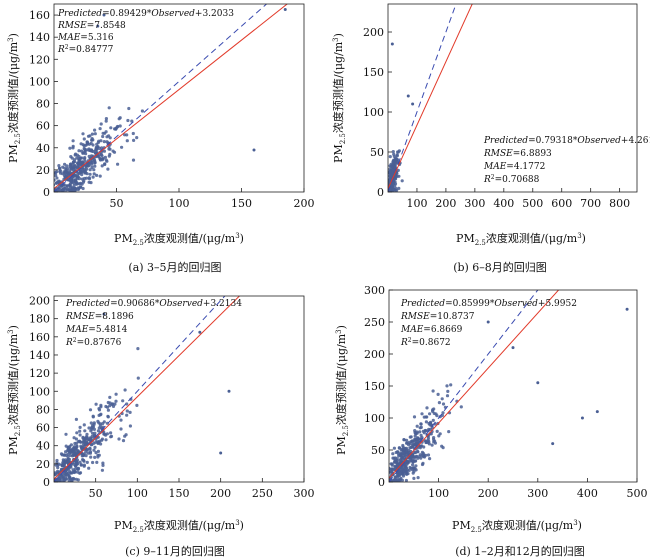 Image resolution: width=650 pixels, height=560 pixels. I want to click on x-tick-label: 400, so click(503, 203).